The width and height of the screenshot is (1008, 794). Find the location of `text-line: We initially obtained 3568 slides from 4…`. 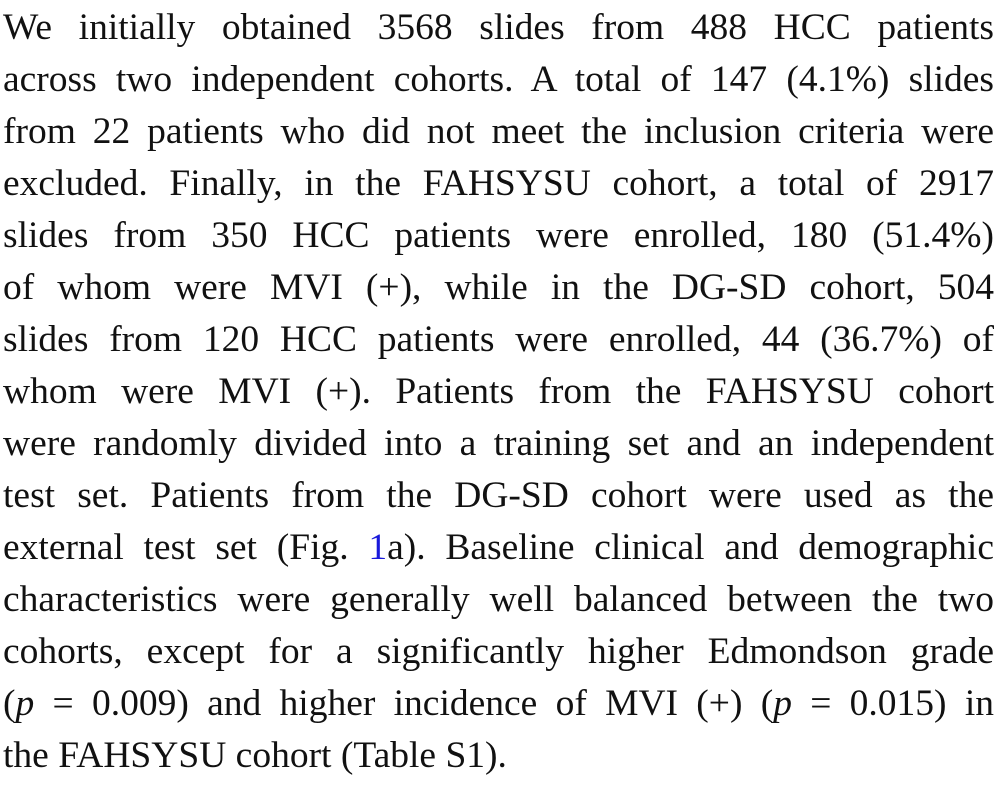

text-line: We initially obtained 3568 slides from 4… is located at coordinates (498, 27).